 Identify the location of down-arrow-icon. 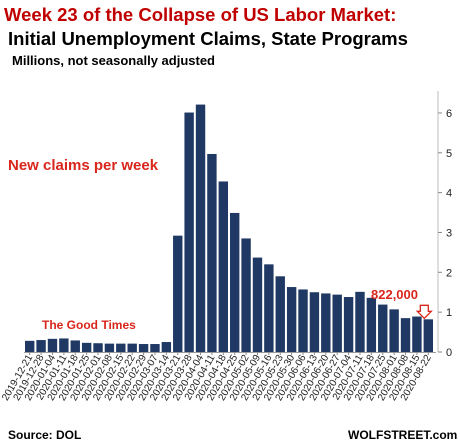
(424, 312).